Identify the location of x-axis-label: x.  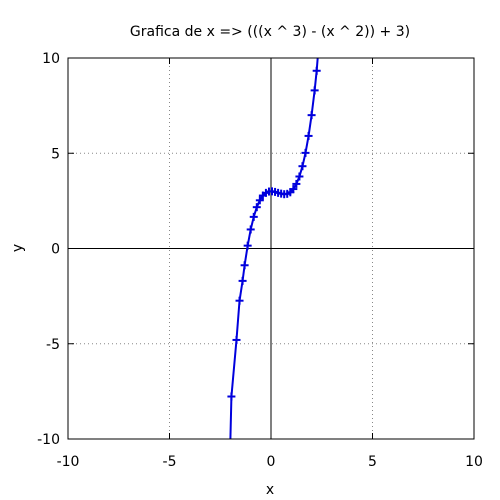
(270, 490).